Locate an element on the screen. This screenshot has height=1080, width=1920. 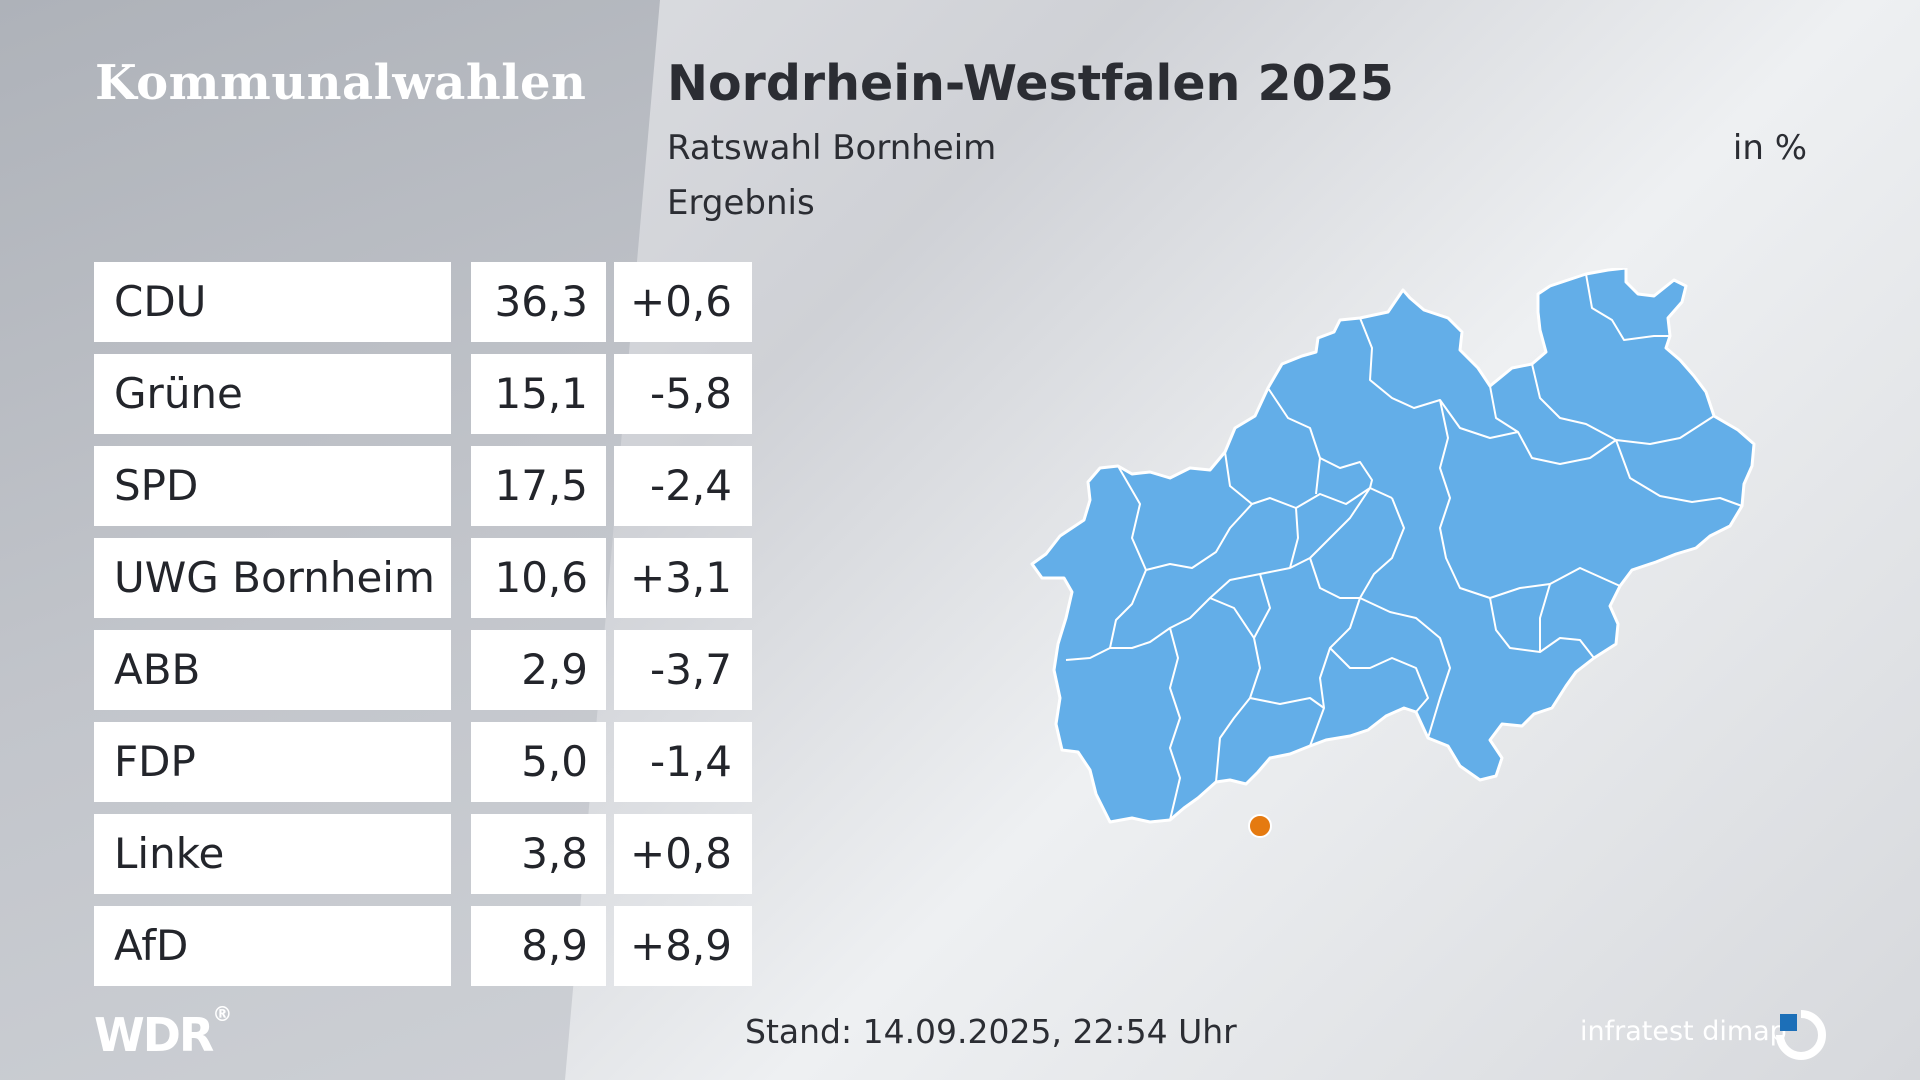
change-value: -2,4 is located at coordinates (683, 486).